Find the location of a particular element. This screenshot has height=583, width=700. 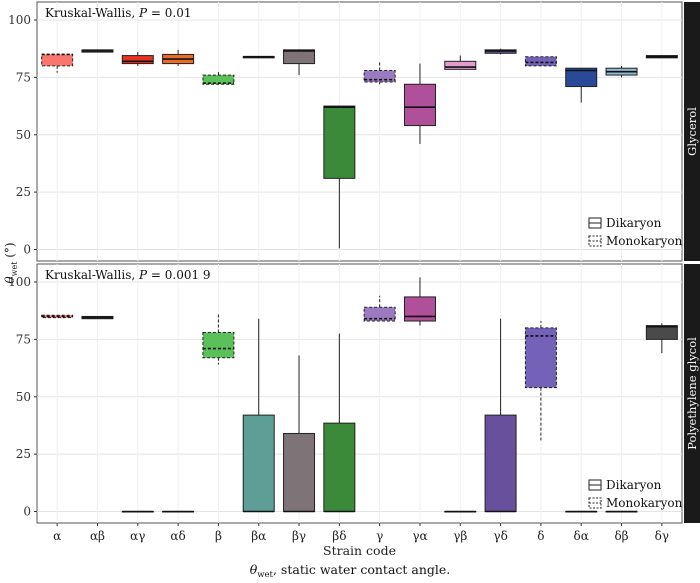

x-tick-label: γ is located at coordinates (379, 536).